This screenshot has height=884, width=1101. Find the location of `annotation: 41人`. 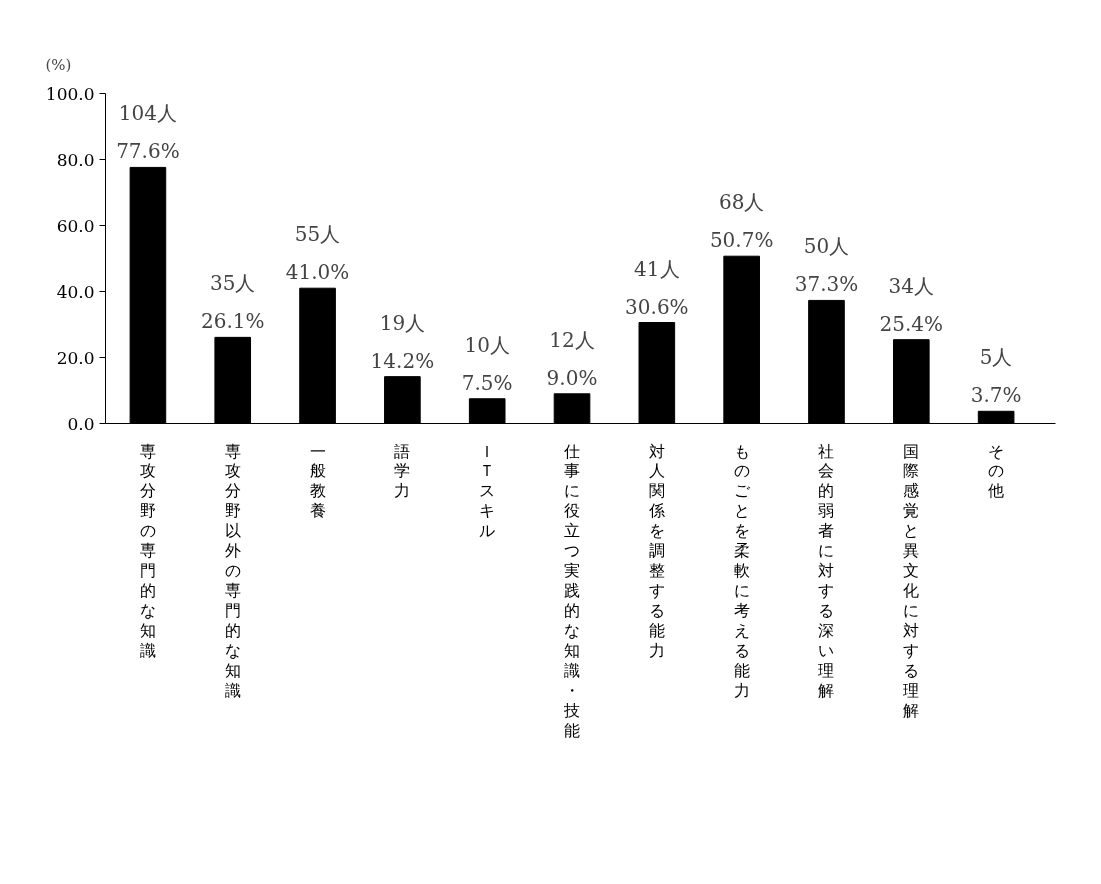

annotation: 41人 is located at coordinates (657, 268).